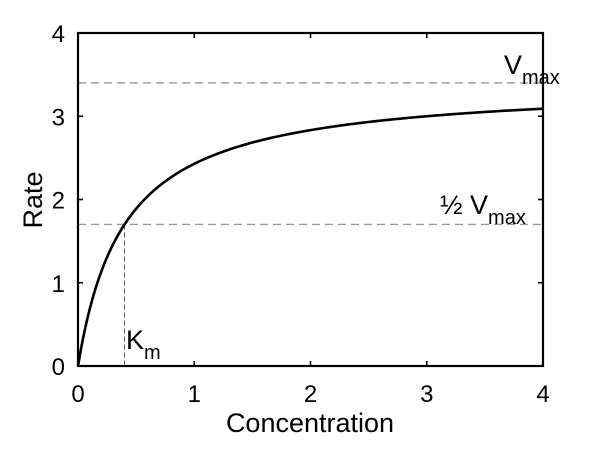 Image resolution: width=600 pixels, height=450 pixels. What do you see at coordinates (483, 209) in the screenshot?
I see `half-vmax-label: ½ Vmax` at bounding box center [483, 209].